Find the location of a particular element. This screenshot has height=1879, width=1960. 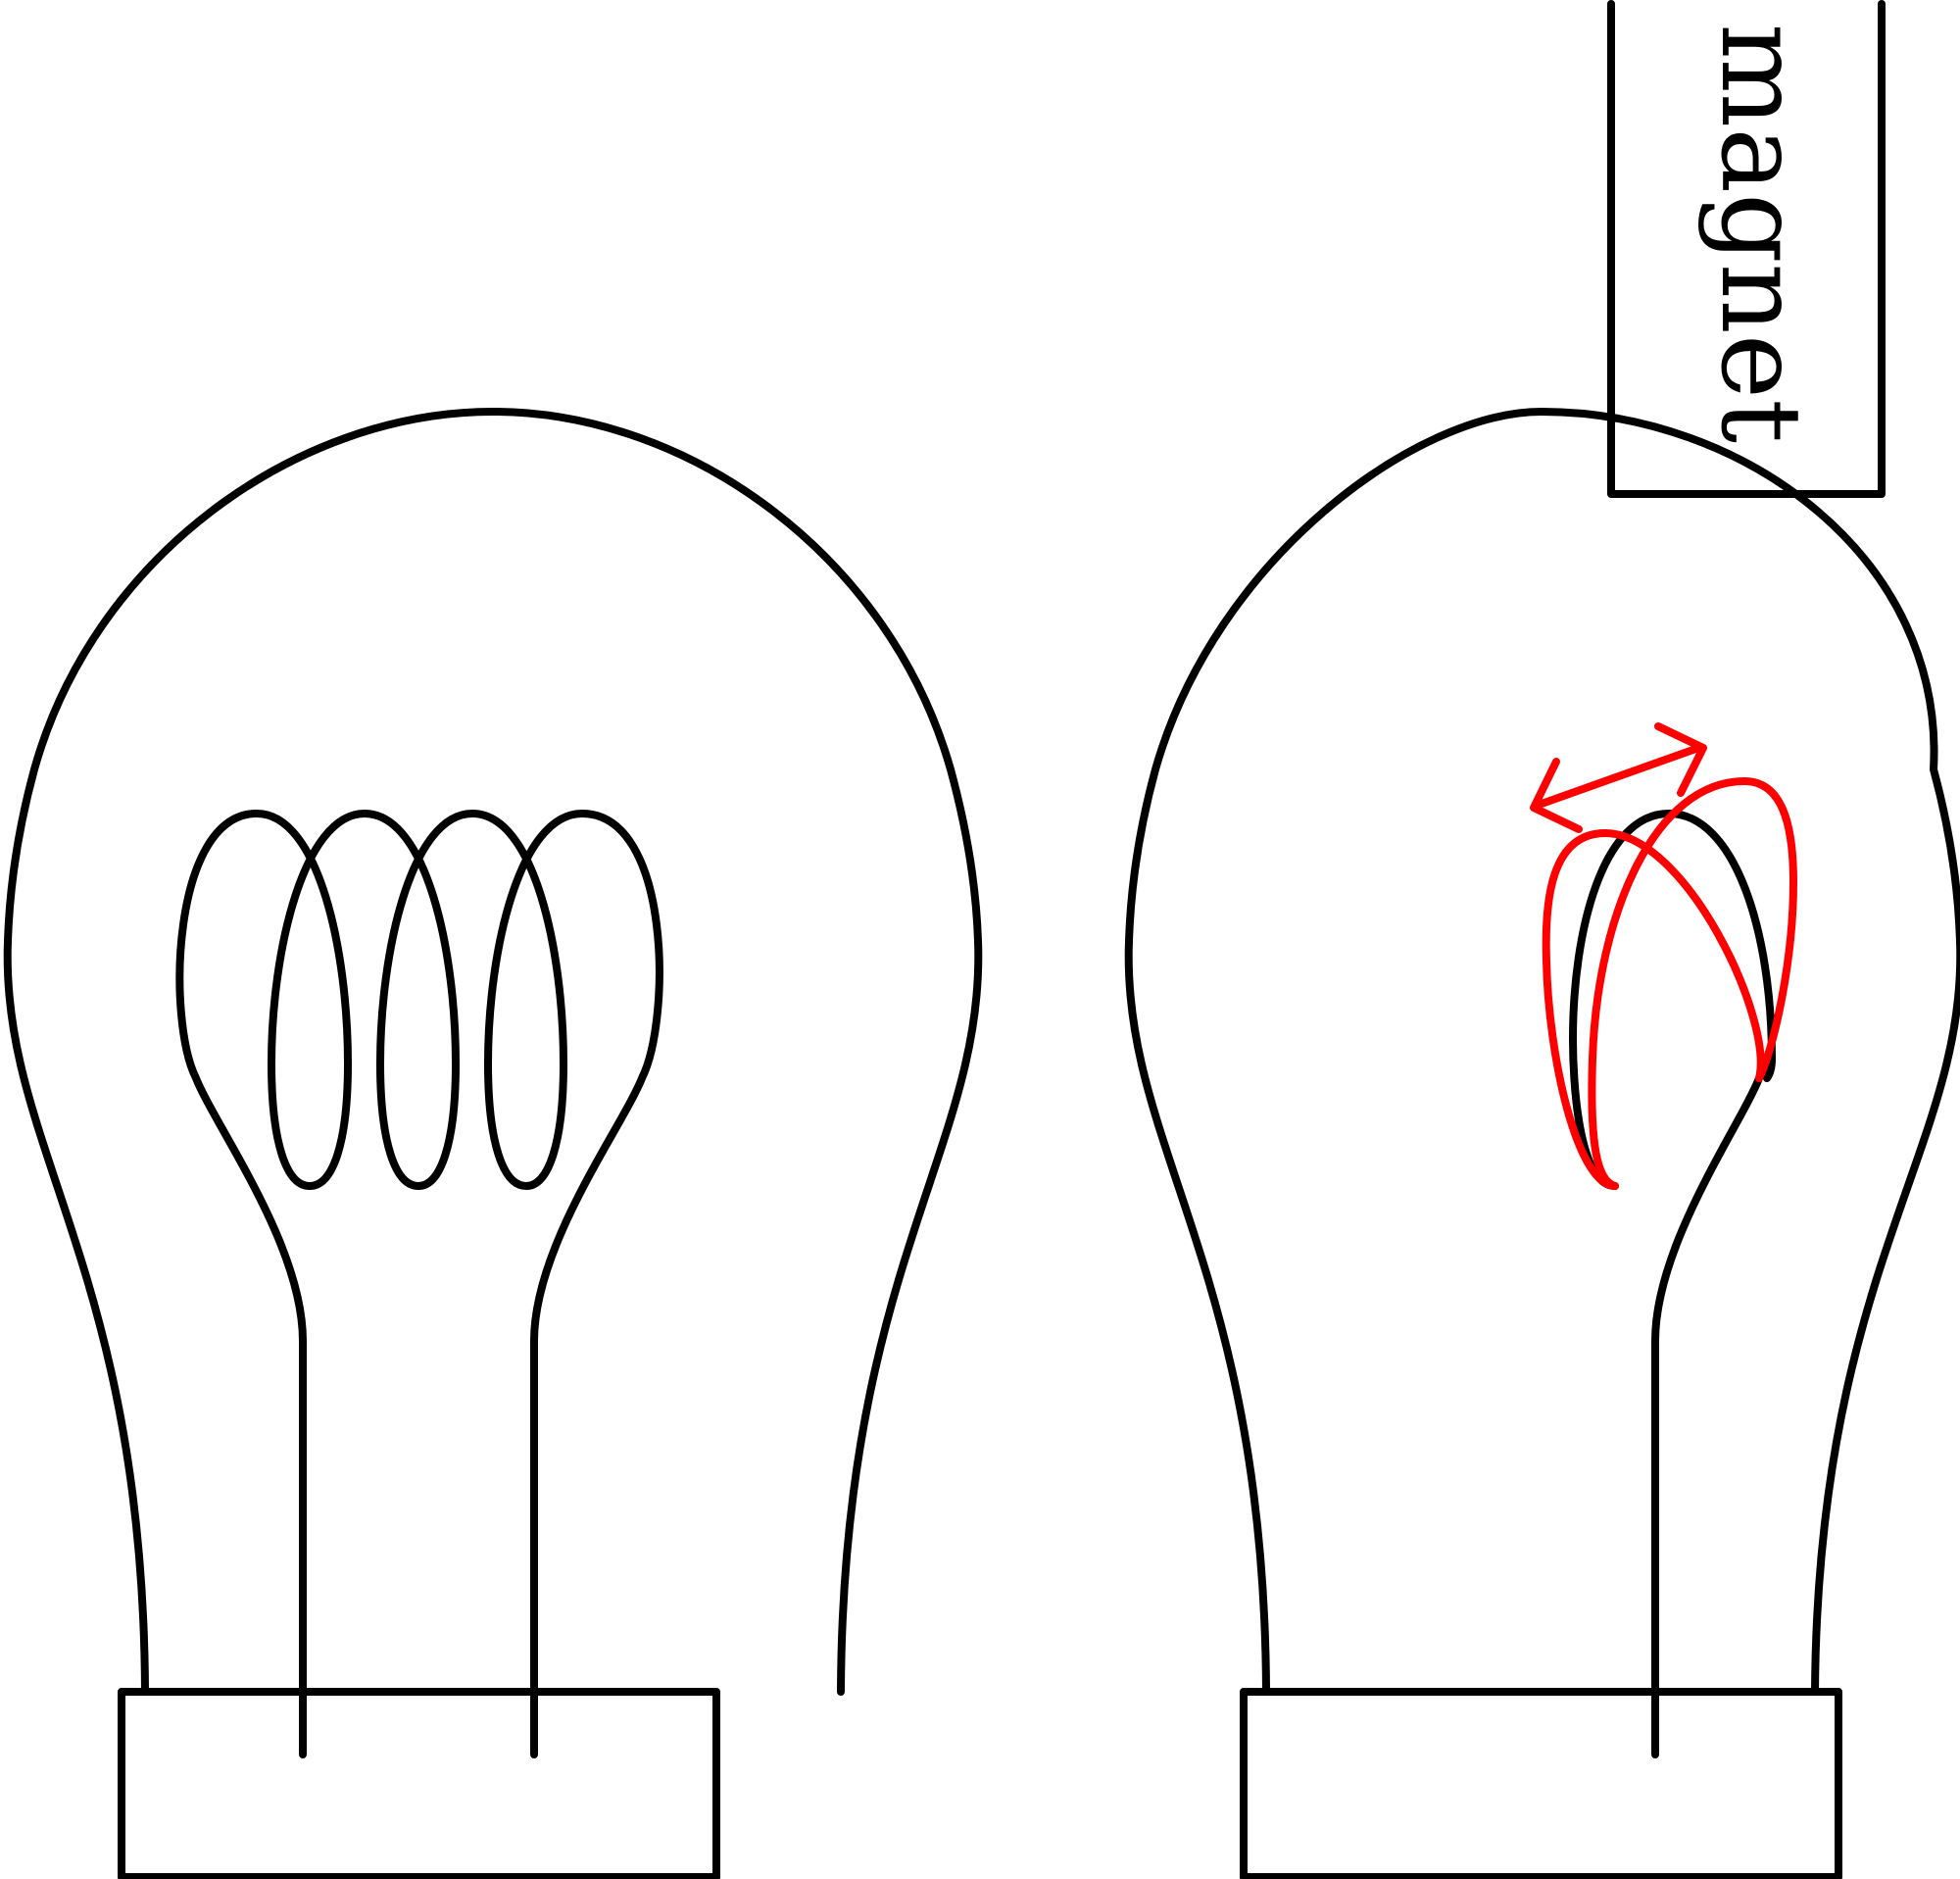

magnet-label: magnet is located at coordinates (1760, 233).